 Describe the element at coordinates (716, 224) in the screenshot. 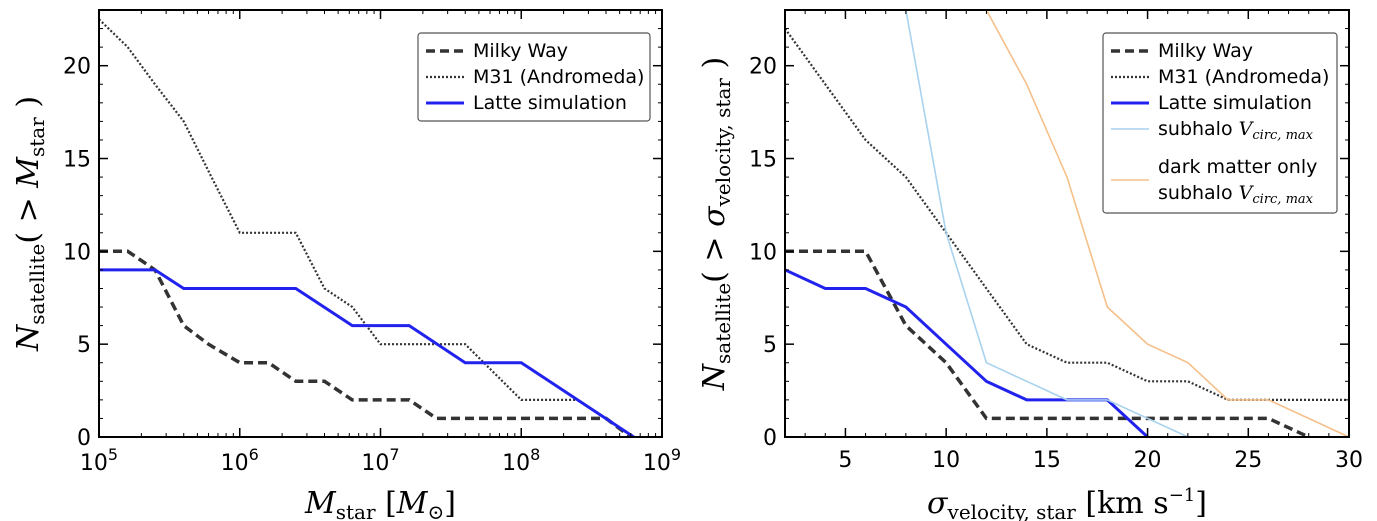

I see `y-axis-label: Nsatellite( > σvelocity, star )` at that location.